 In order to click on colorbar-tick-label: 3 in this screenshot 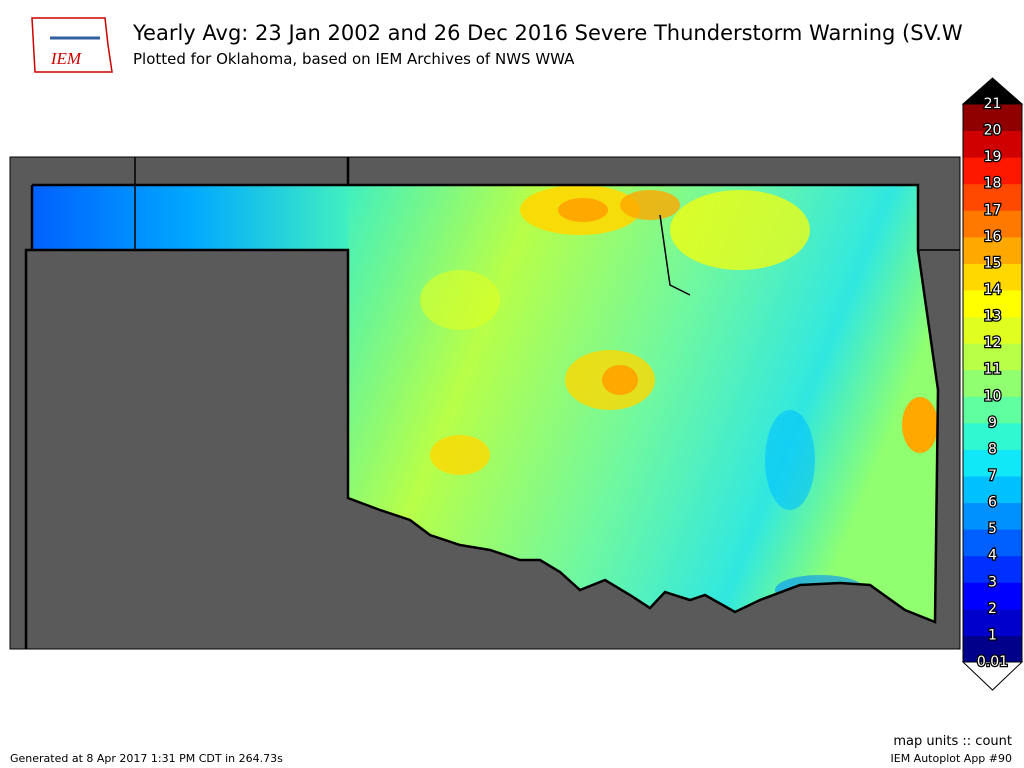, I will do `click(992, 582)`.